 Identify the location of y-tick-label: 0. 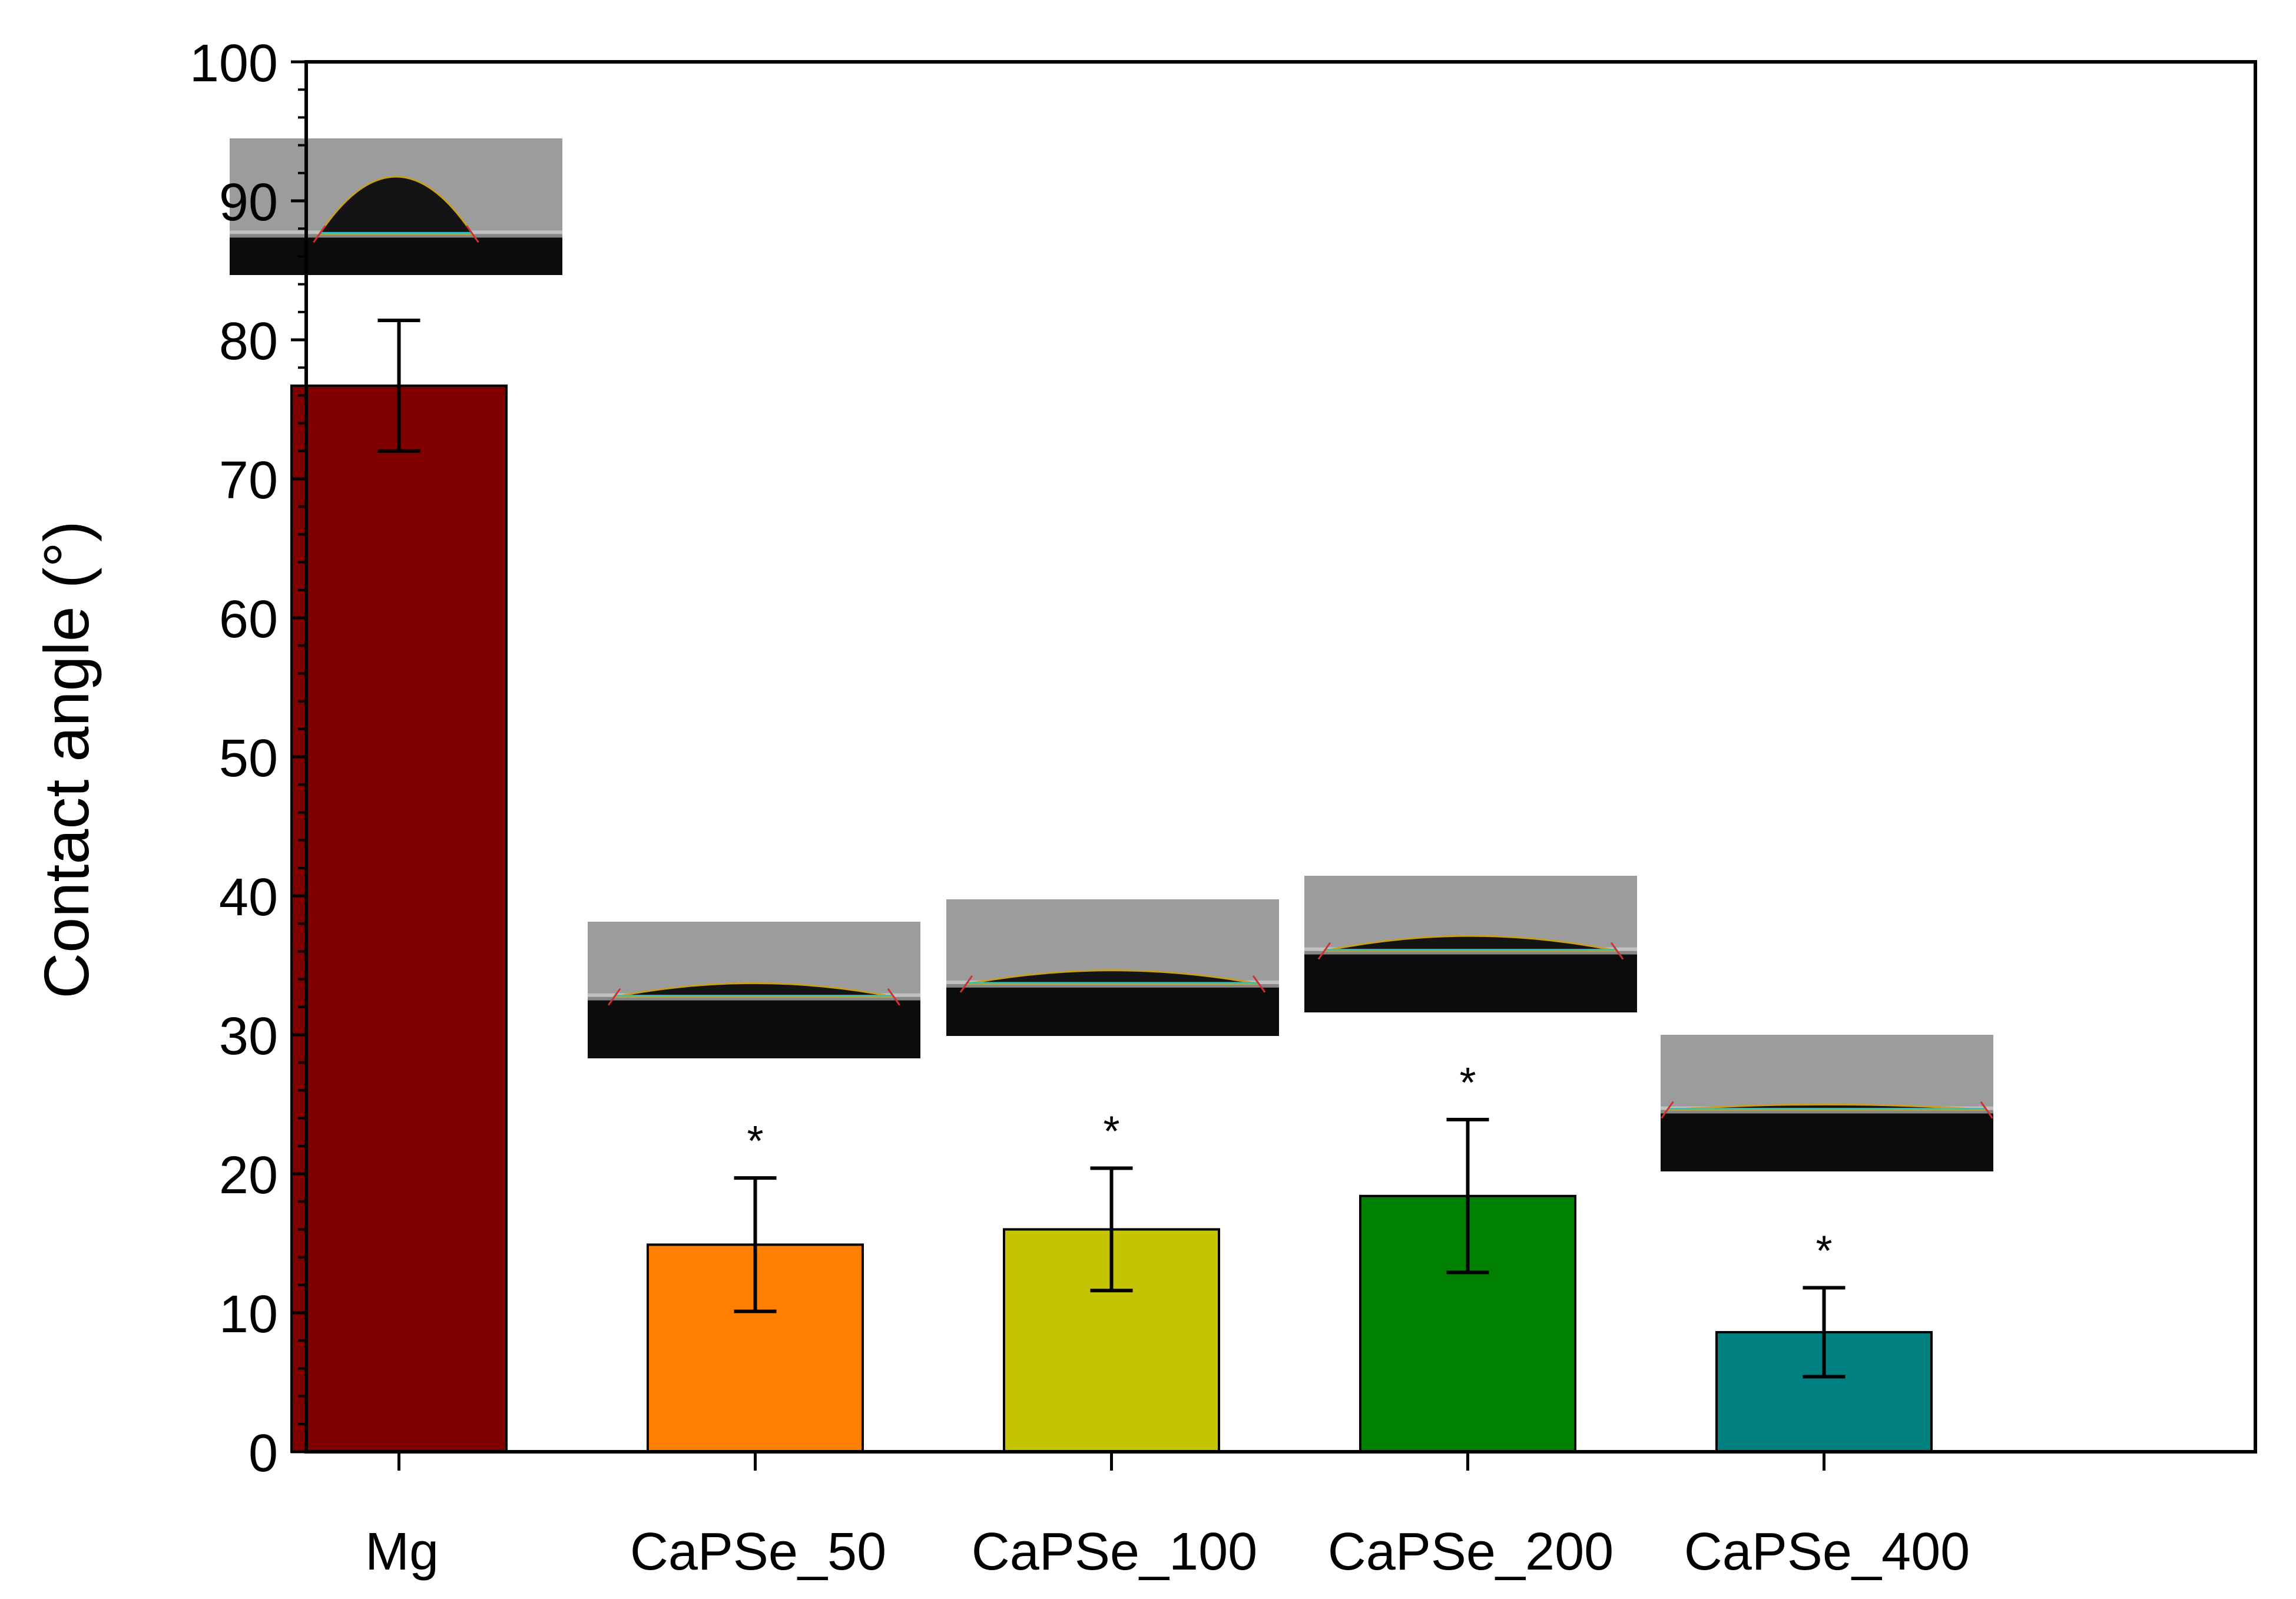
(263, 1453).